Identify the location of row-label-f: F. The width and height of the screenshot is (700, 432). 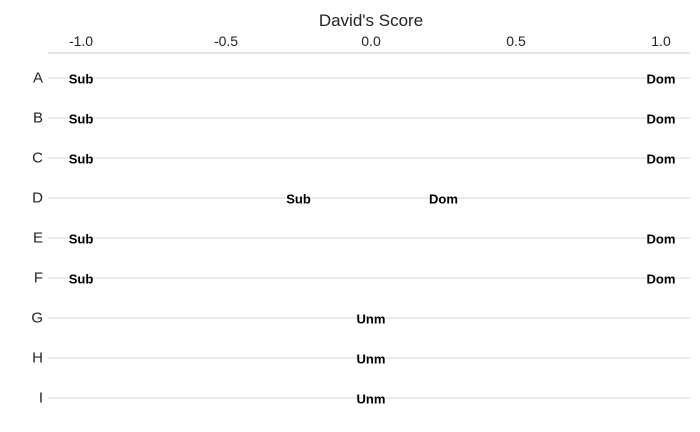
(38, 278).